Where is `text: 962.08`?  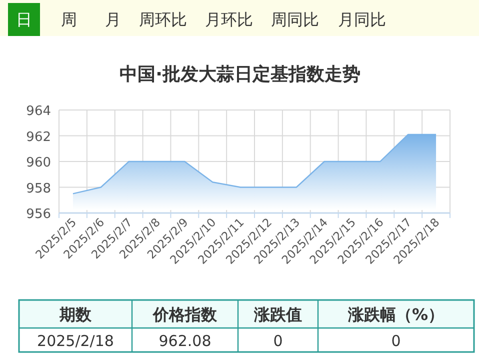 text: 962.08 is located at coordinates (185, 341).